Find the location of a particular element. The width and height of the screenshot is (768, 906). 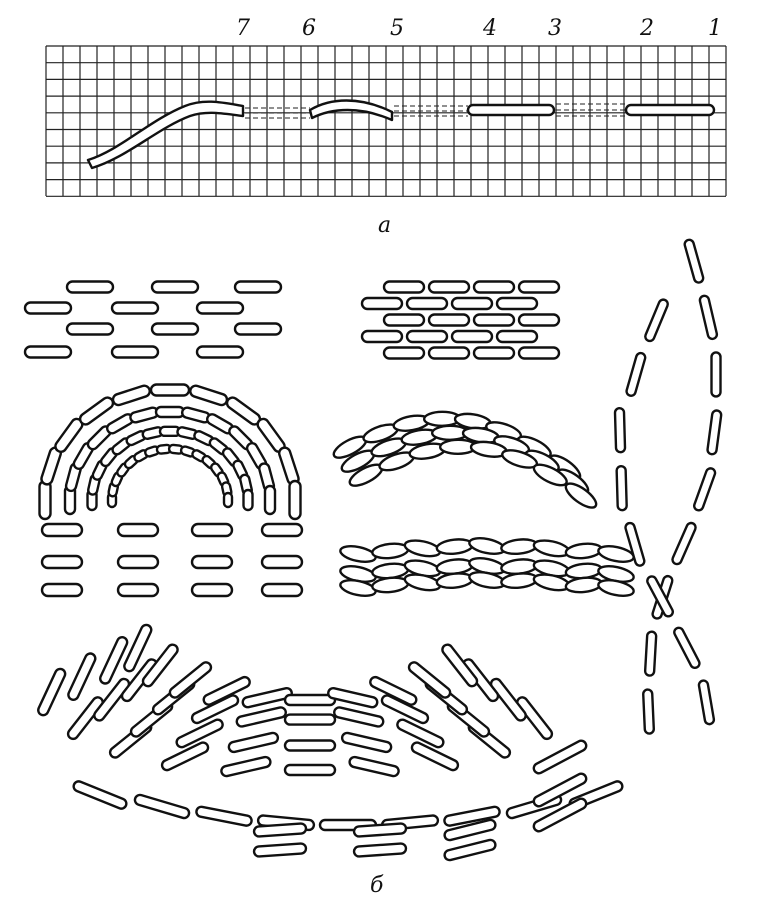

curved-band-lower is located at coordinates (487, 567).